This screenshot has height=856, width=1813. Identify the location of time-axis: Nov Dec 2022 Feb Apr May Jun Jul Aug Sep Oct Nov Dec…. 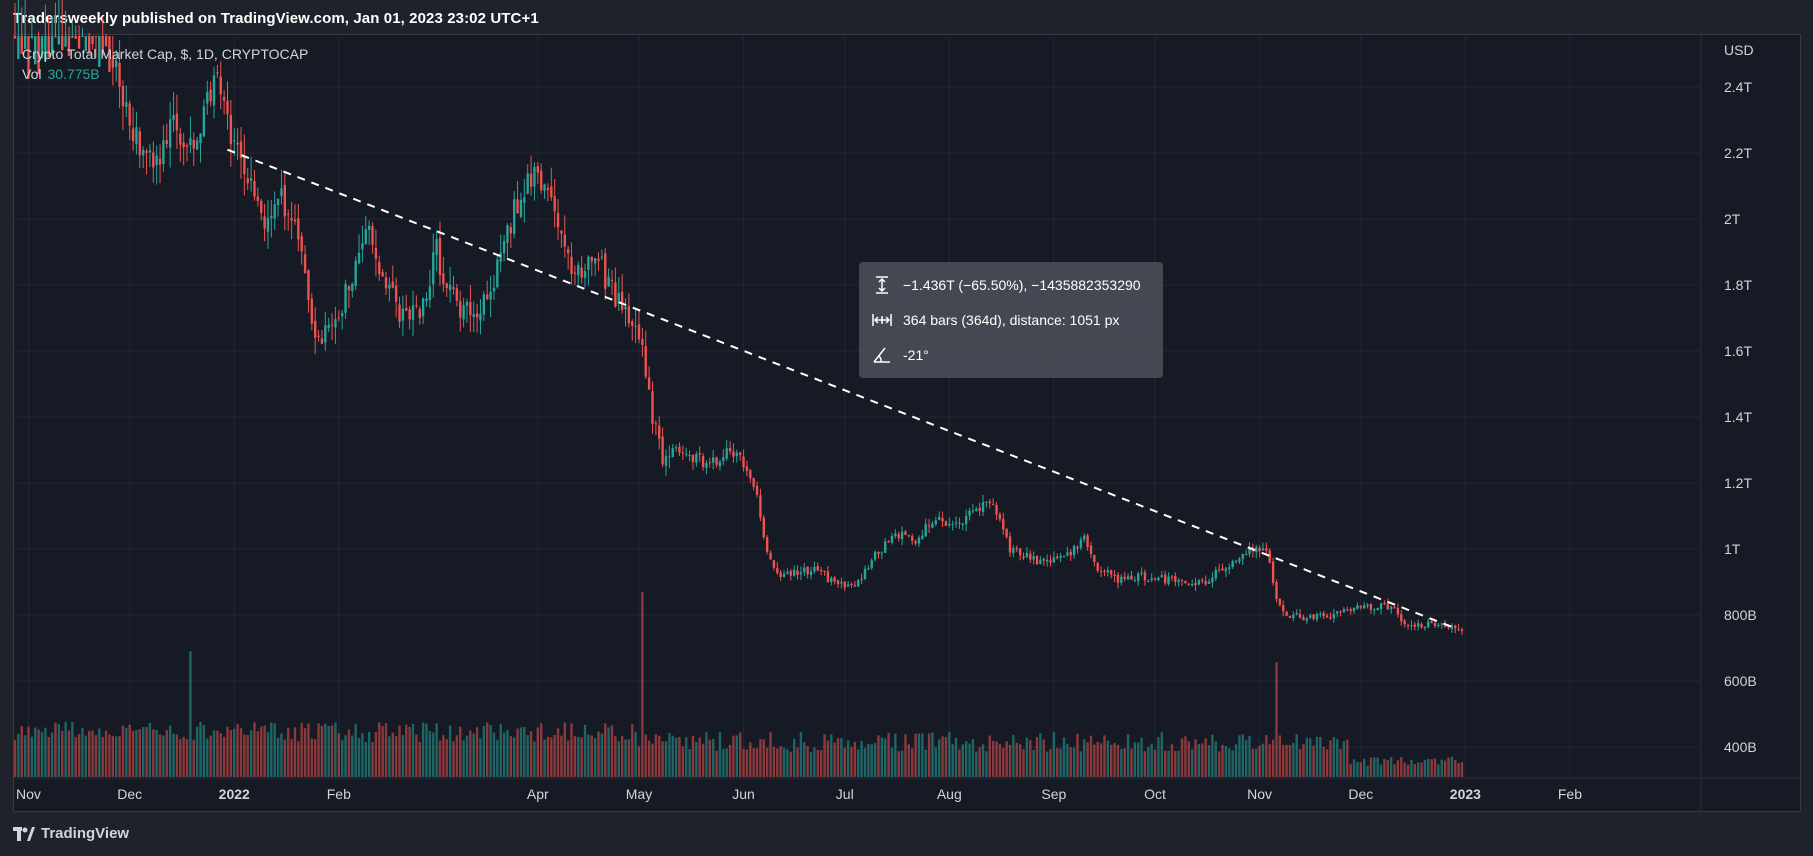
(799, 794).